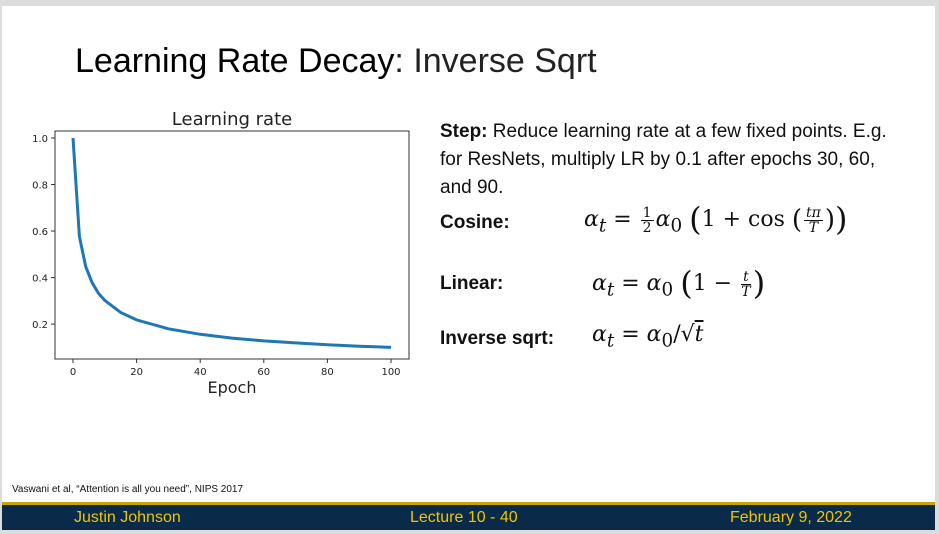 The image size is (939, 534). I want to click on learning-rate-line, so click(231, 243).